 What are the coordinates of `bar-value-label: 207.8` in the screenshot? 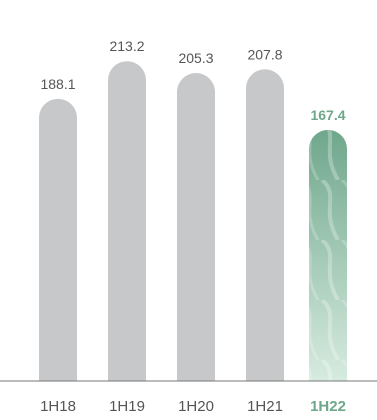 It's located at (264, 54).